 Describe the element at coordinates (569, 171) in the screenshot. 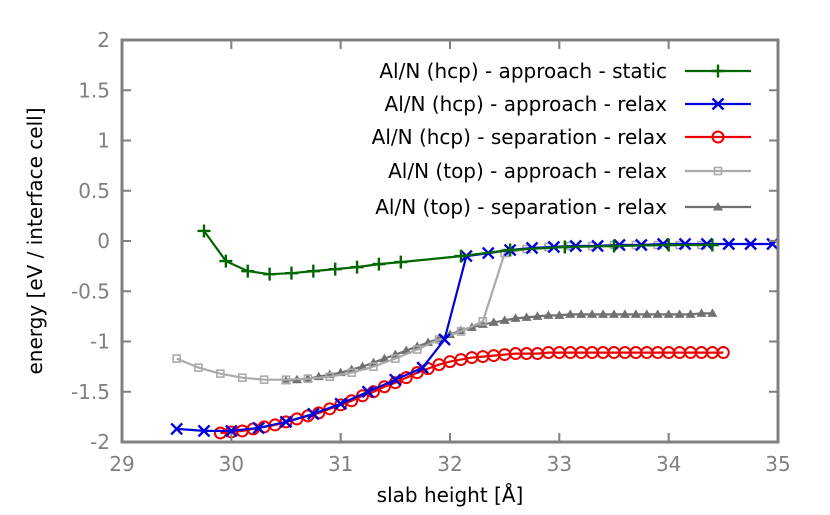

I see `legend-item: Al/N (top) - approach - relax` at that location.